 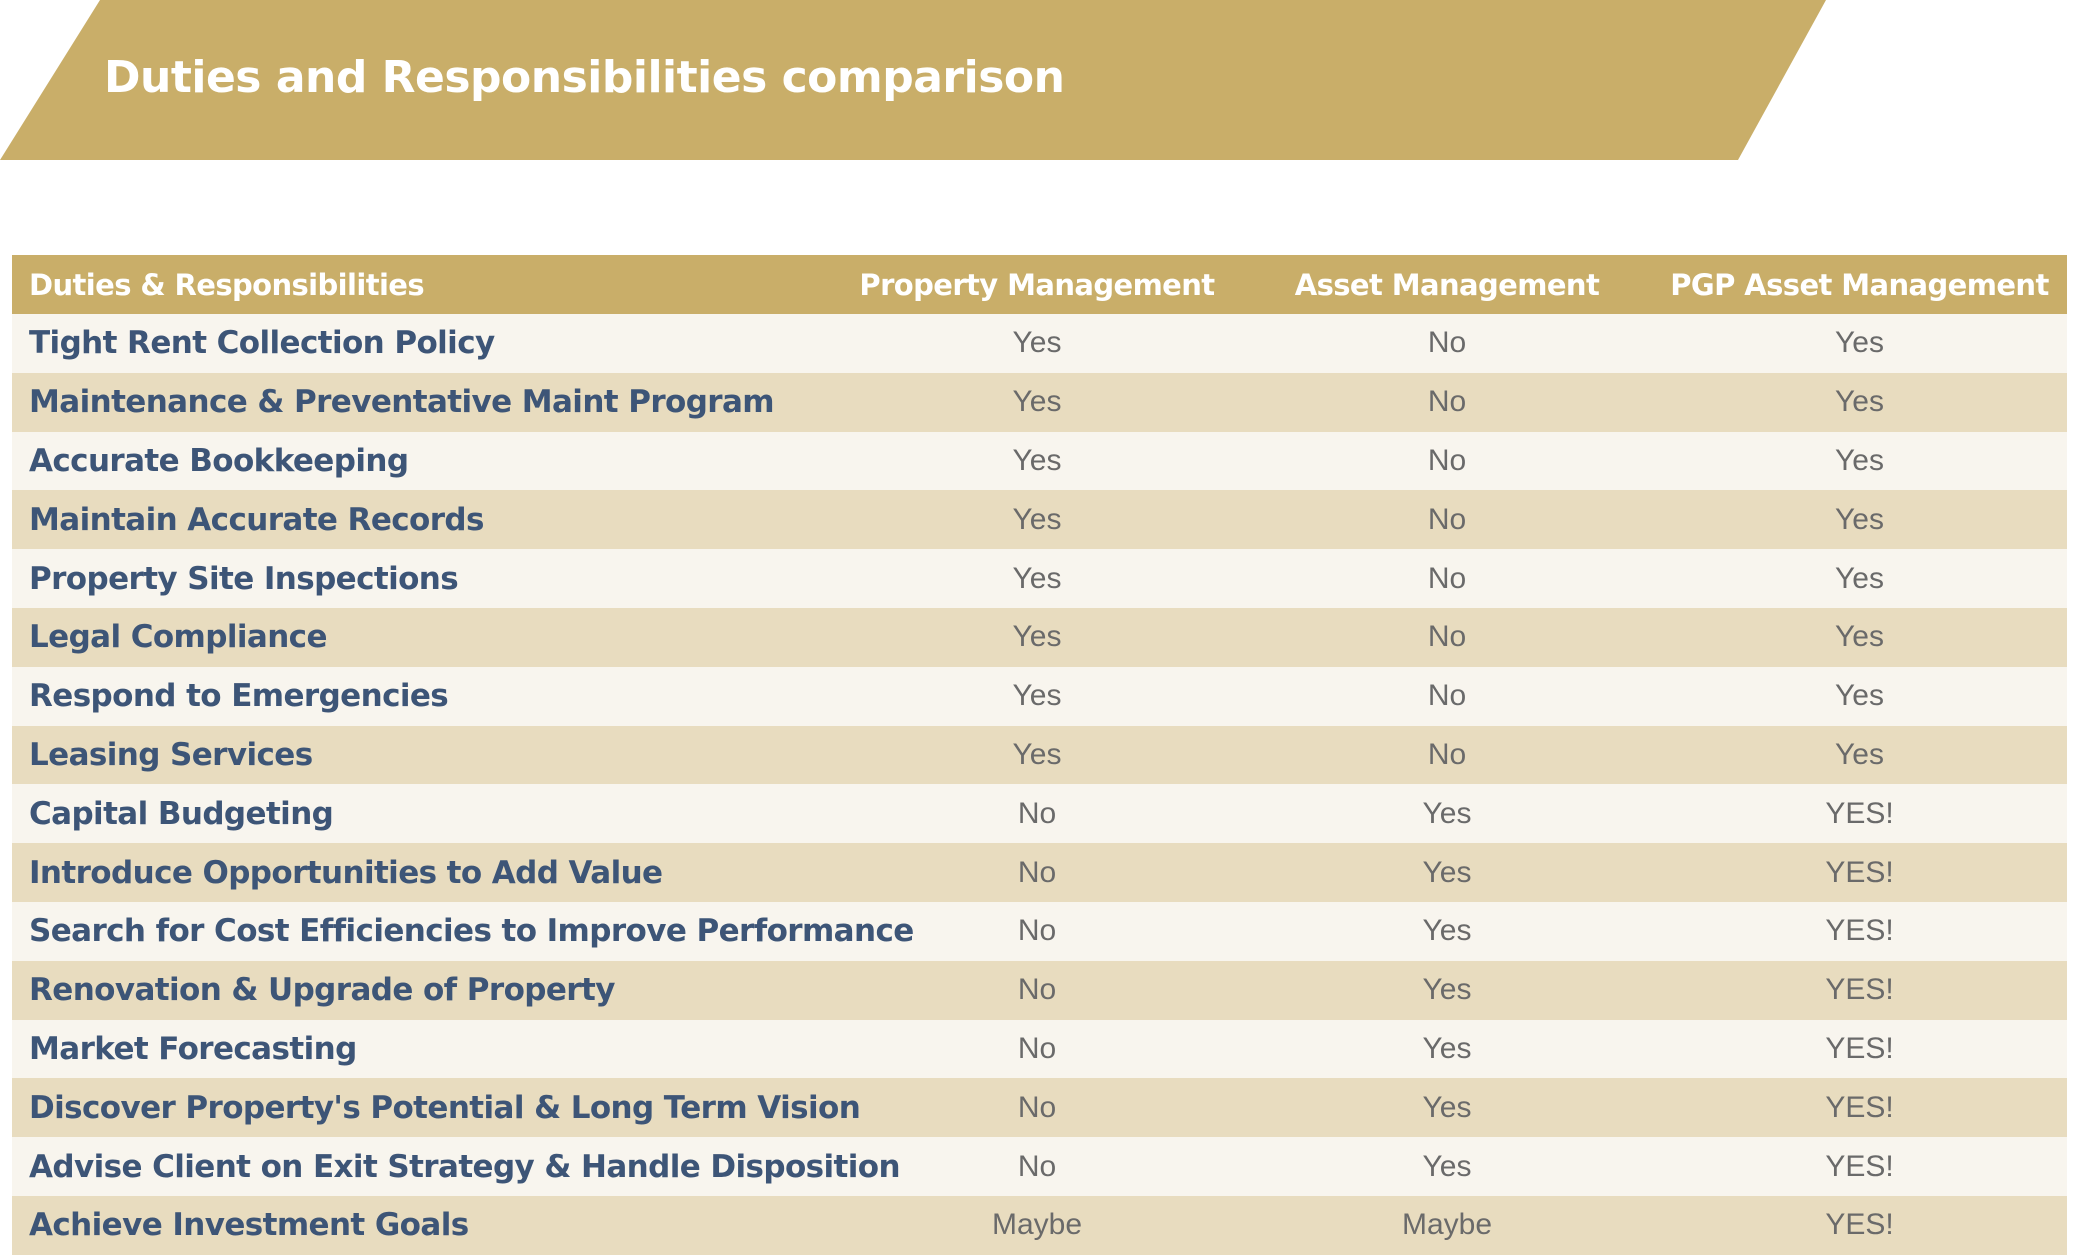 I want to click on title-banner, so click(x=913, y=80).